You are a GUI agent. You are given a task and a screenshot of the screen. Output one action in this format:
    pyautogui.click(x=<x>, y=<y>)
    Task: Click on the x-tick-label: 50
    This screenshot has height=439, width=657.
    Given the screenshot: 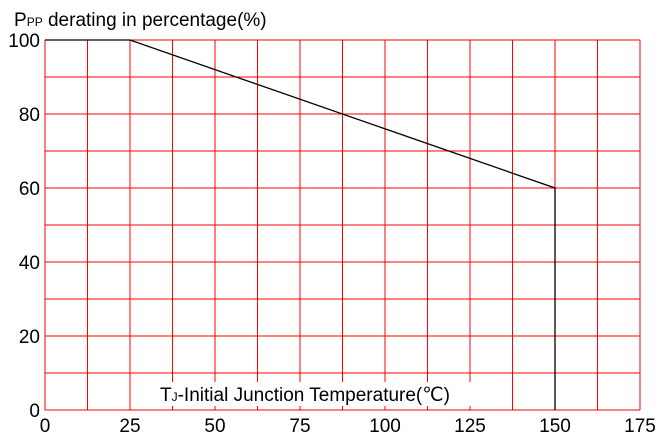 What is the action you would take?
    pyautogui.click(x=214, y=426)
    